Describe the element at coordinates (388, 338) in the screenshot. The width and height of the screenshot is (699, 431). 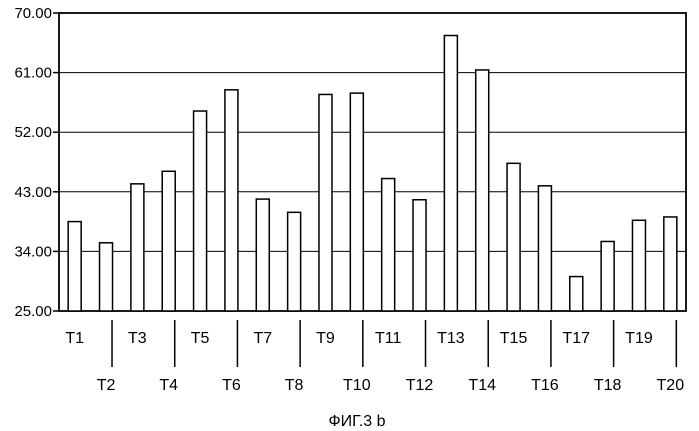
I see `x-tick-label: T11` at that location.